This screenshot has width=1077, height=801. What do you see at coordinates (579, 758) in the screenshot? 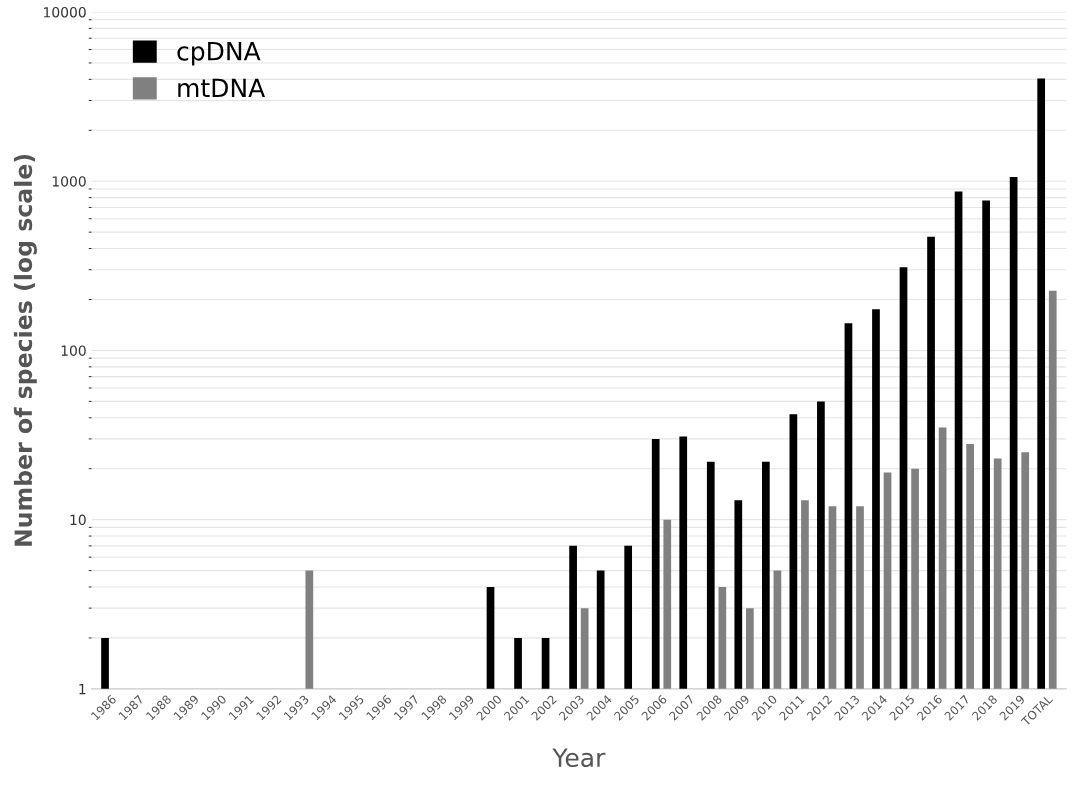
I see `x-axis-title: Year` at bounding box center [579, 758].